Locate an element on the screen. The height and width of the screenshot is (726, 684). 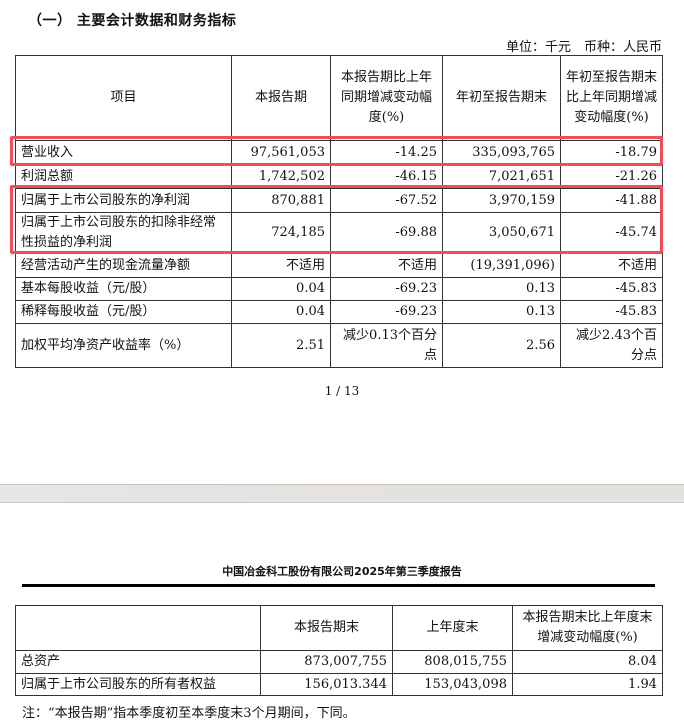
table-row: 利润总额 1,742,502 -46.15 7,021,651 -21.26 is located at coordinates (339, 177).